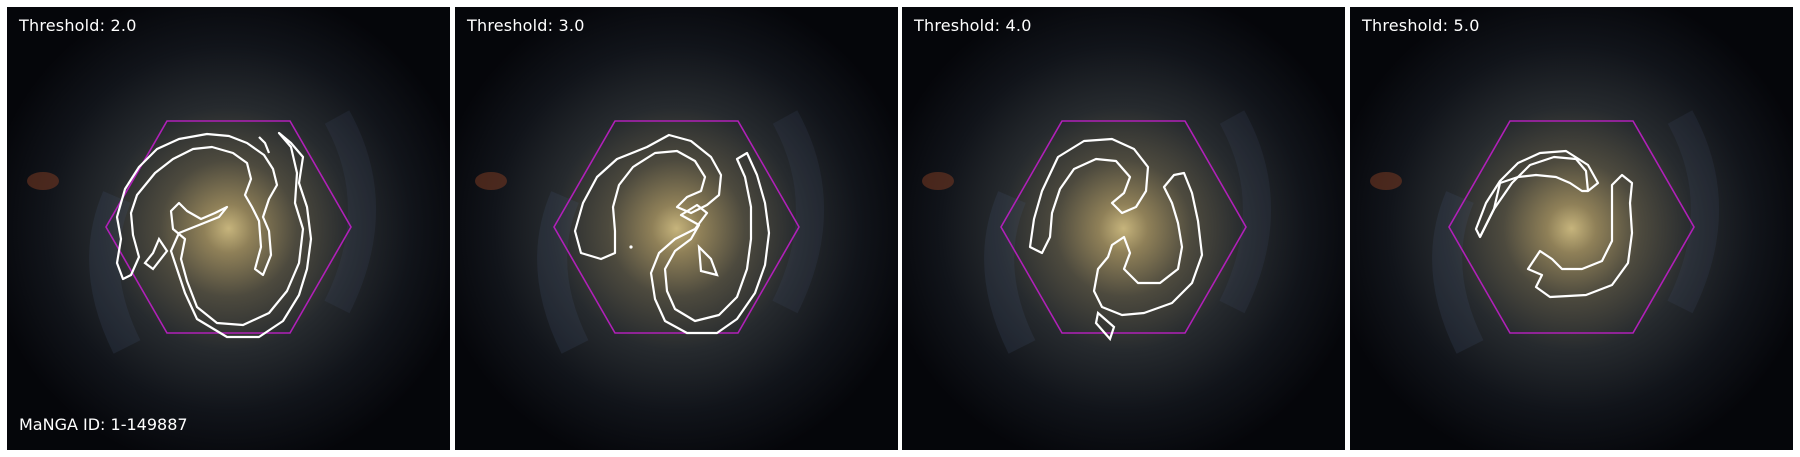  I want to click on threshold-label: Threshold: 3.0, so click(526, 25).